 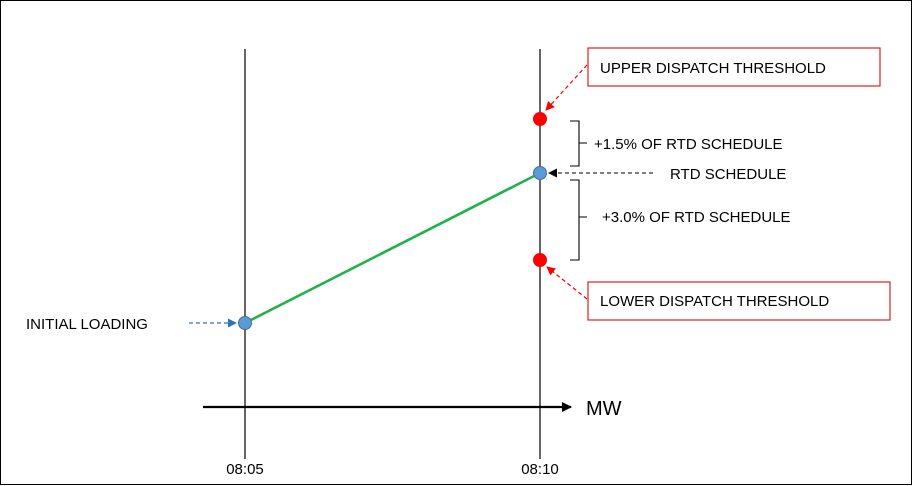 What do you see at coordinates (604, 409) in the screenshot?
I see `mw-axis-label: MW` at bounding box center [604, 409].